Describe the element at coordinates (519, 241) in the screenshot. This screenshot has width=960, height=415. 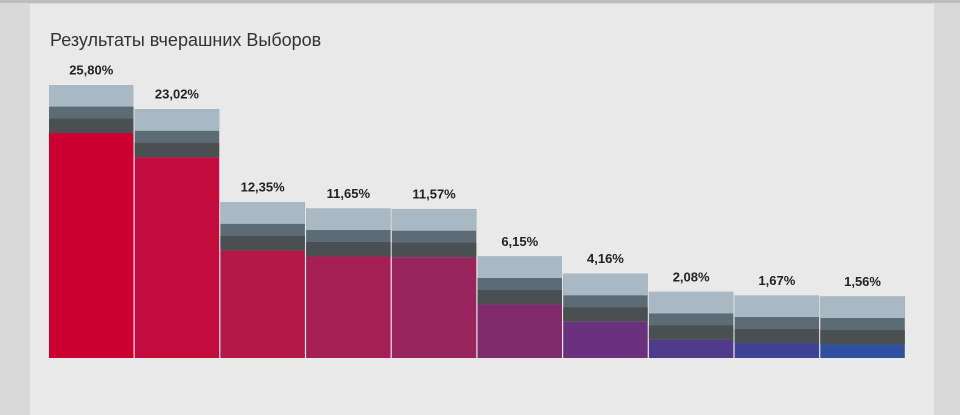
I see `value-label: 6,15%` at that location.